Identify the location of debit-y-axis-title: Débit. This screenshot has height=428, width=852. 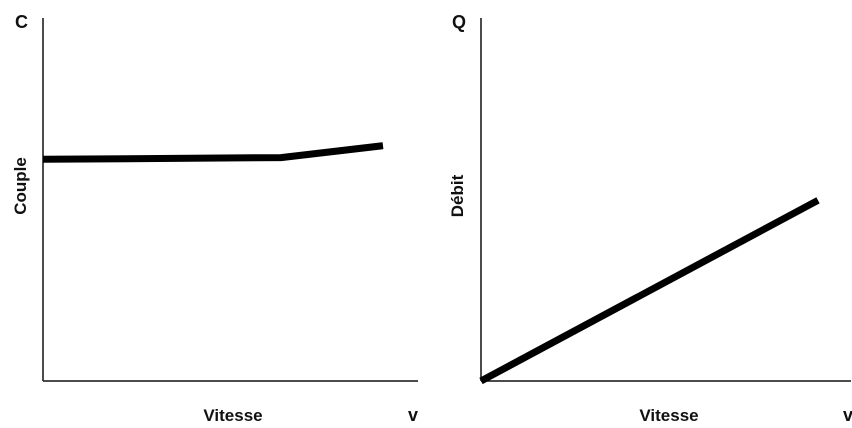
(457, 195).